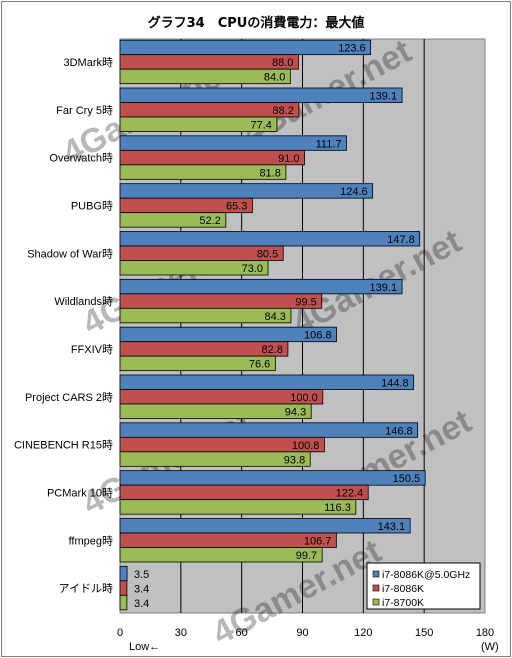 The width and height of the screenshot is (512, 658). Describe the element at coordinates (141, 575) in the screenshot. I see `data-label: 3.5` at that location.